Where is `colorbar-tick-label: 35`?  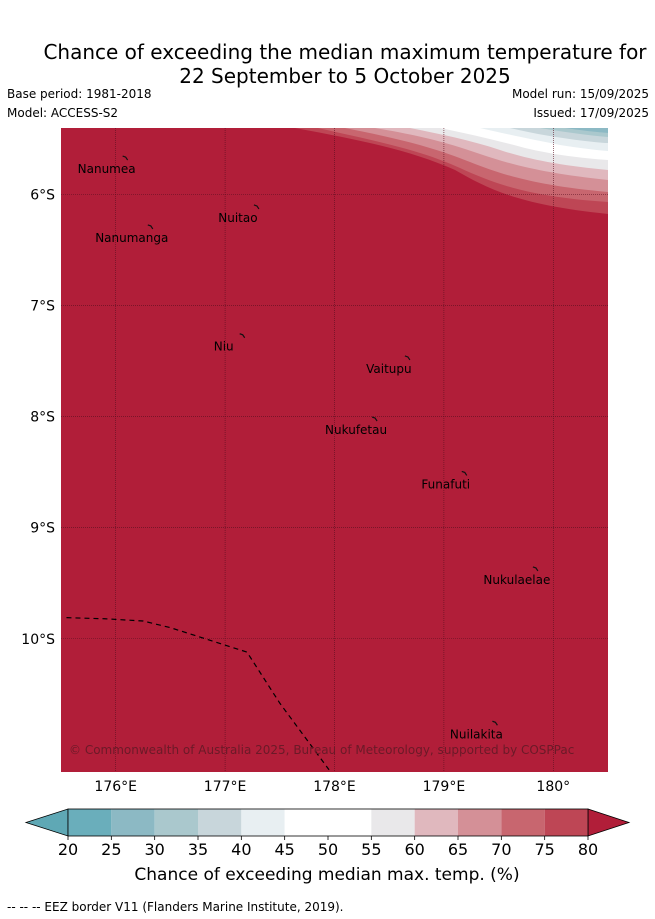 colorbar-tick-label: 35 is located at coordinates (198, 849).